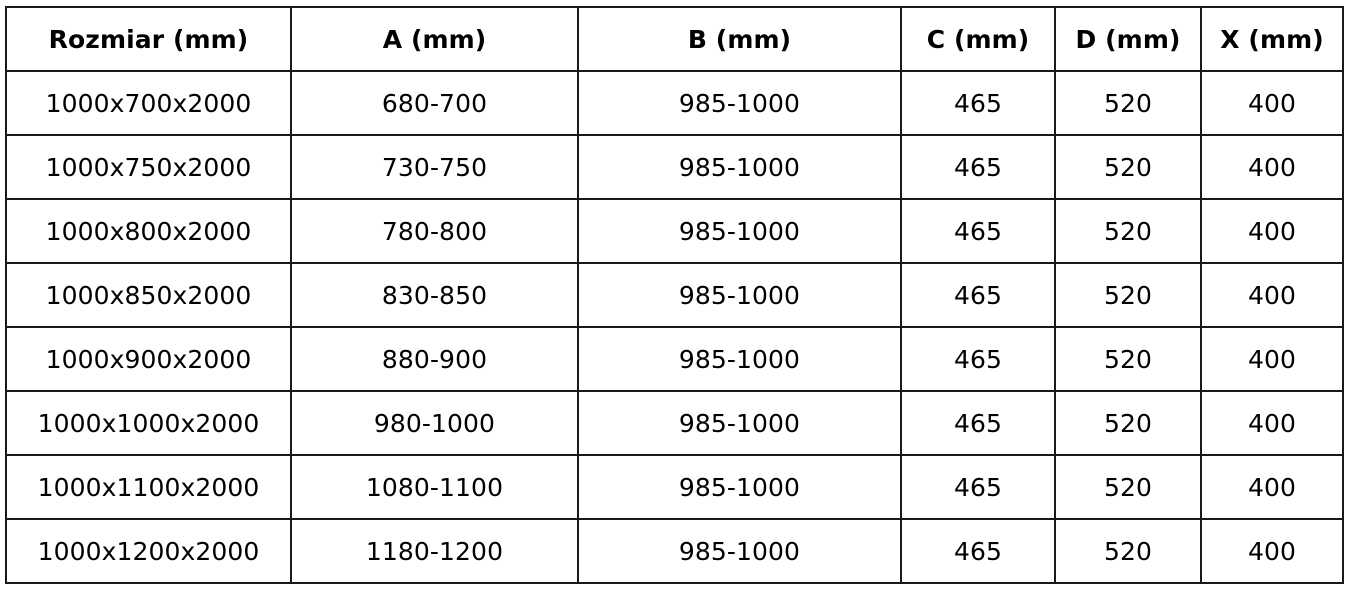 The image size is (1357, 589). What do you see at coordinates (434, 39) in the screenshot?
I see `column-header-a: A (mm)` at bounding box center [434, 39].